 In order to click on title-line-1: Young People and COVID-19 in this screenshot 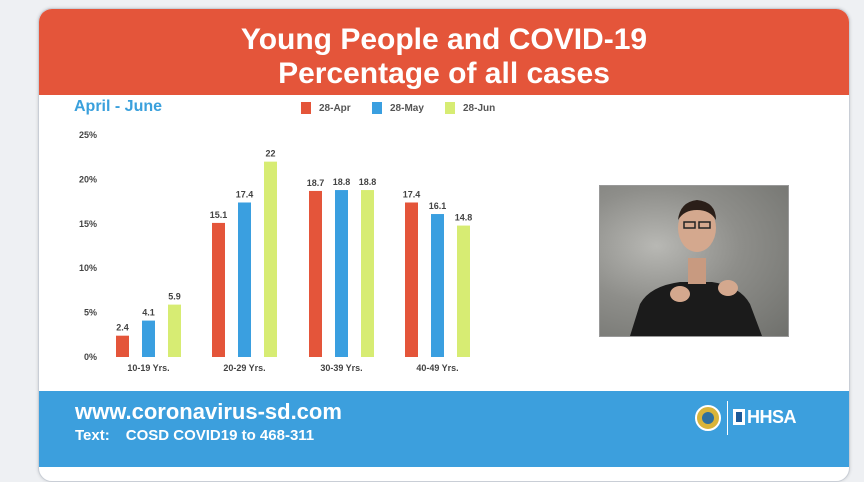, I will do `click(444, 39)`.